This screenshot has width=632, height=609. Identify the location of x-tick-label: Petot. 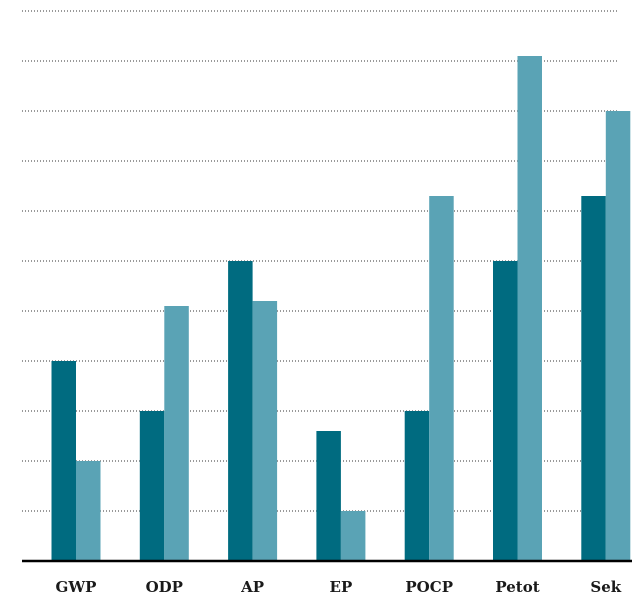
(517, 587).